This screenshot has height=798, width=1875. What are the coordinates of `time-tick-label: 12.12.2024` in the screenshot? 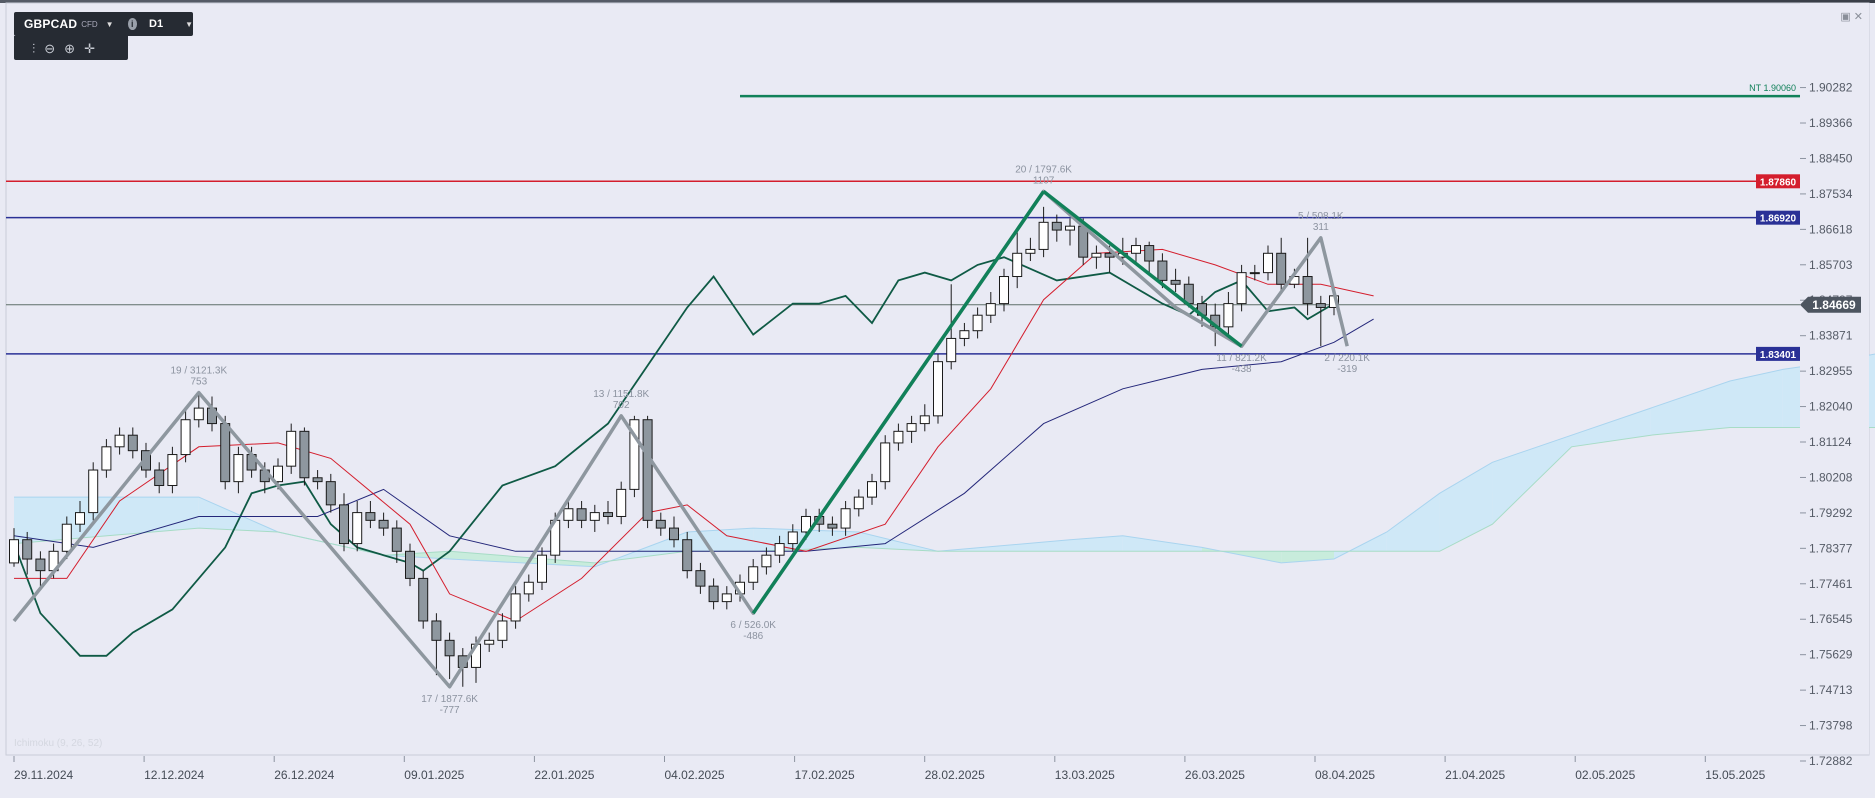 It's located at (174, 775).